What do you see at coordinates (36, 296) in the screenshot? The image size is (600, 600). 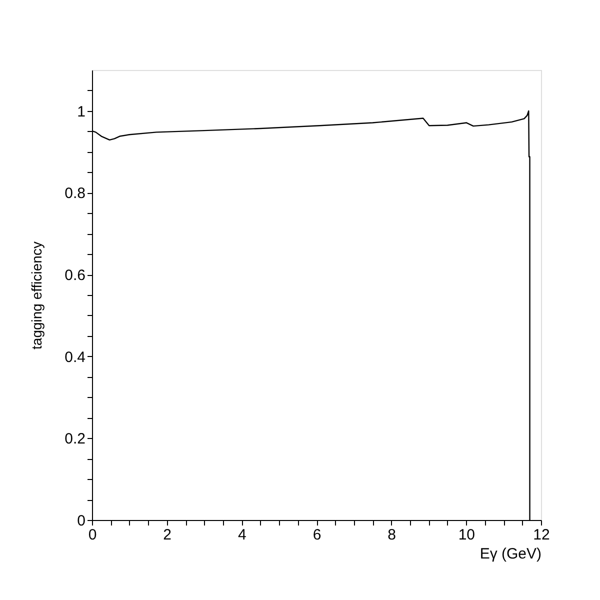 I see `y-axis-title: tagging efficiency` at bounding box center [36, 296].